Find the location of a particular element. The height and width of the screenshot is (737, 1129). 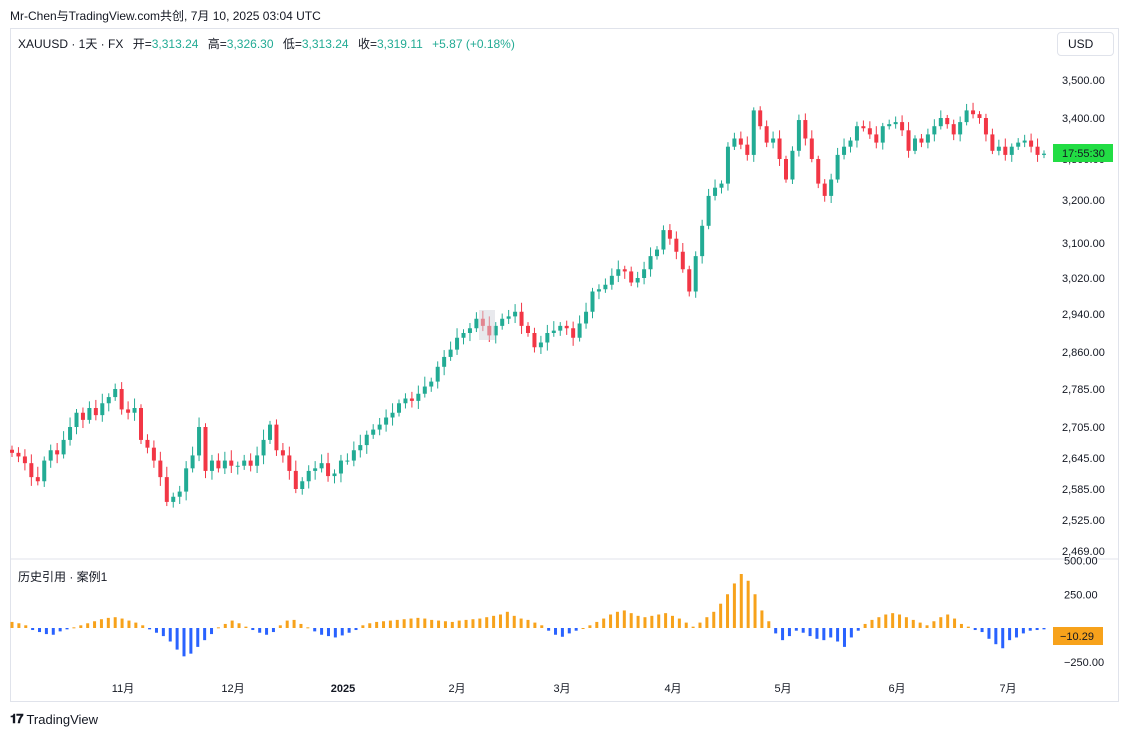

price-tags: 17:55:30 −10.29 is located at coordinates (1083, 394).